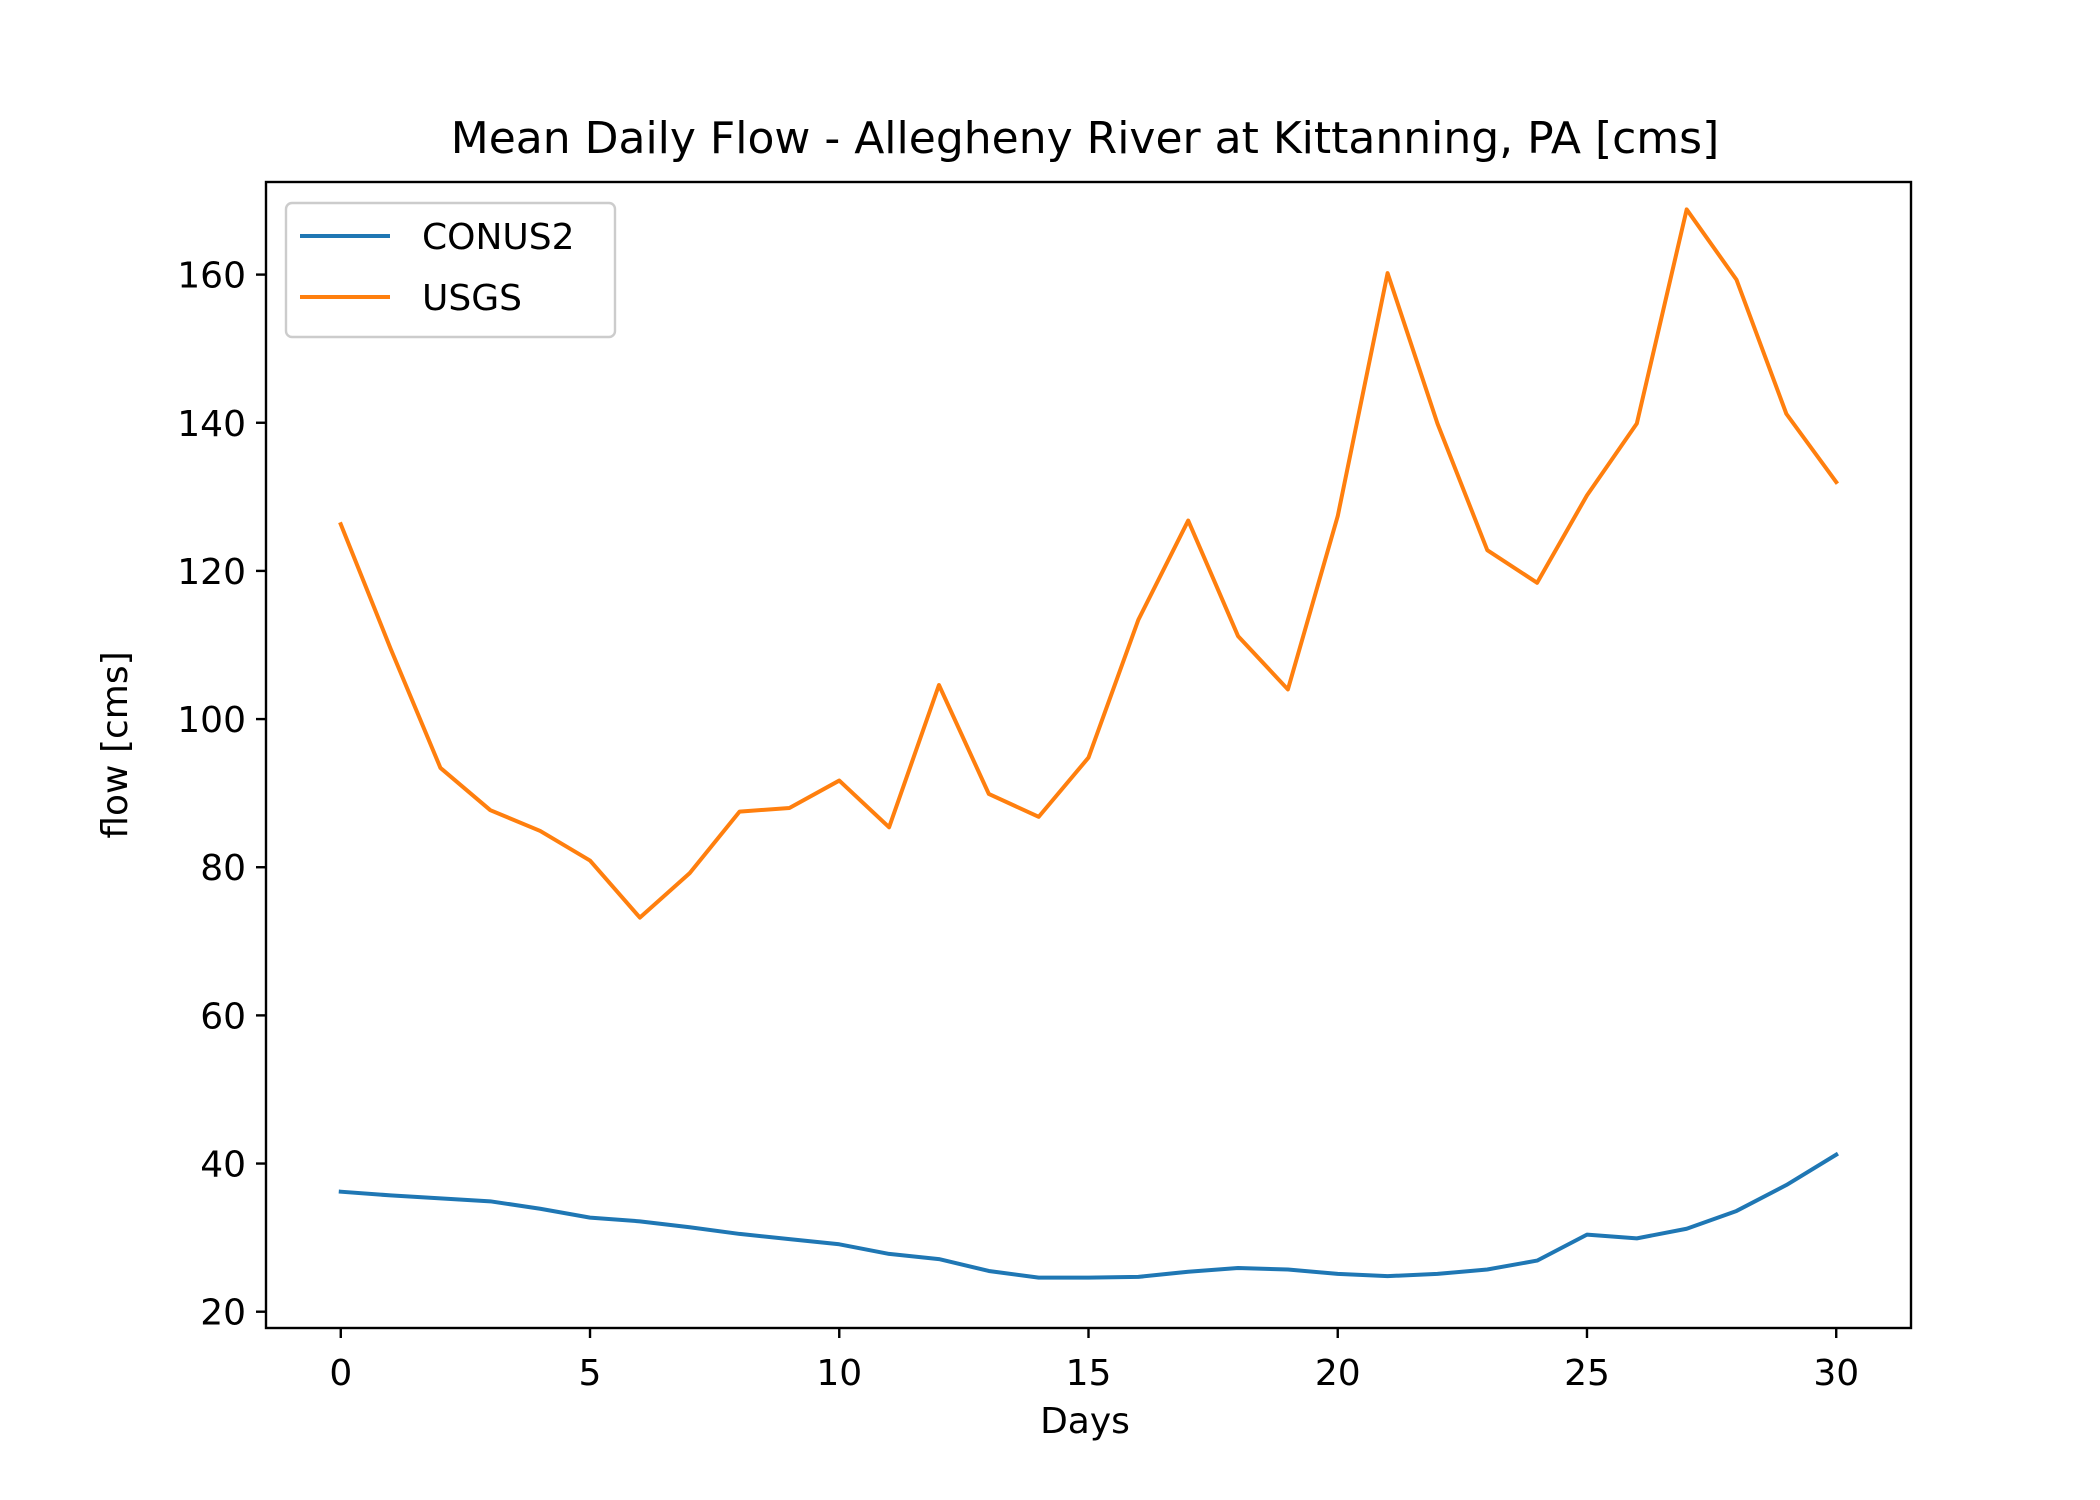  Describe the element at coordinates (211, 720) in the screenshot. I see `y-tick-label: 100` at that location.